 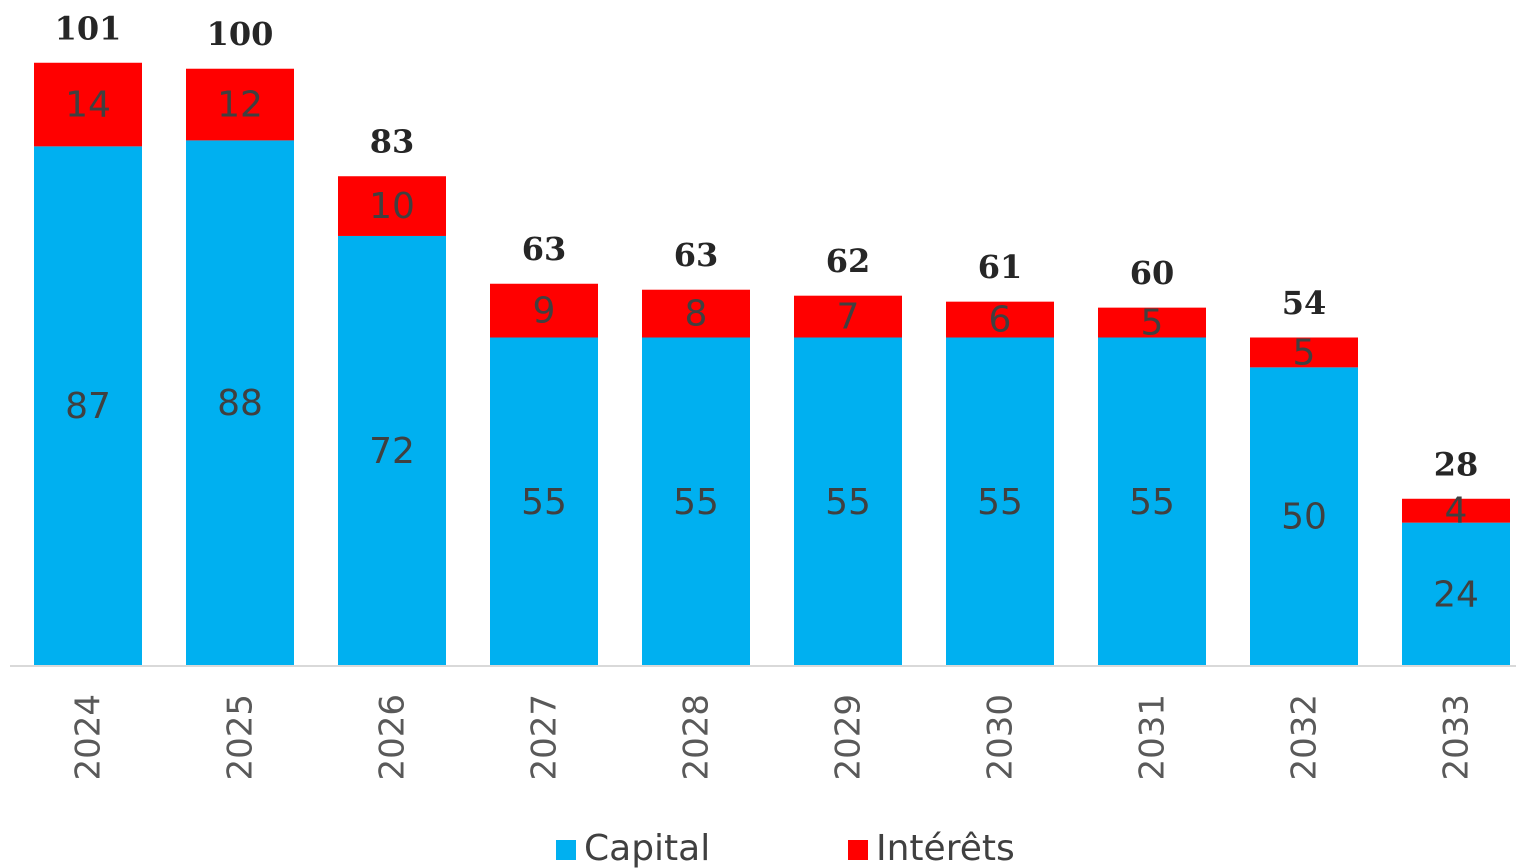 What do you see at coordinates (697, 737) in the screenshot?
I see `x-tick-label: 2028` at bounding box center [697, 737].